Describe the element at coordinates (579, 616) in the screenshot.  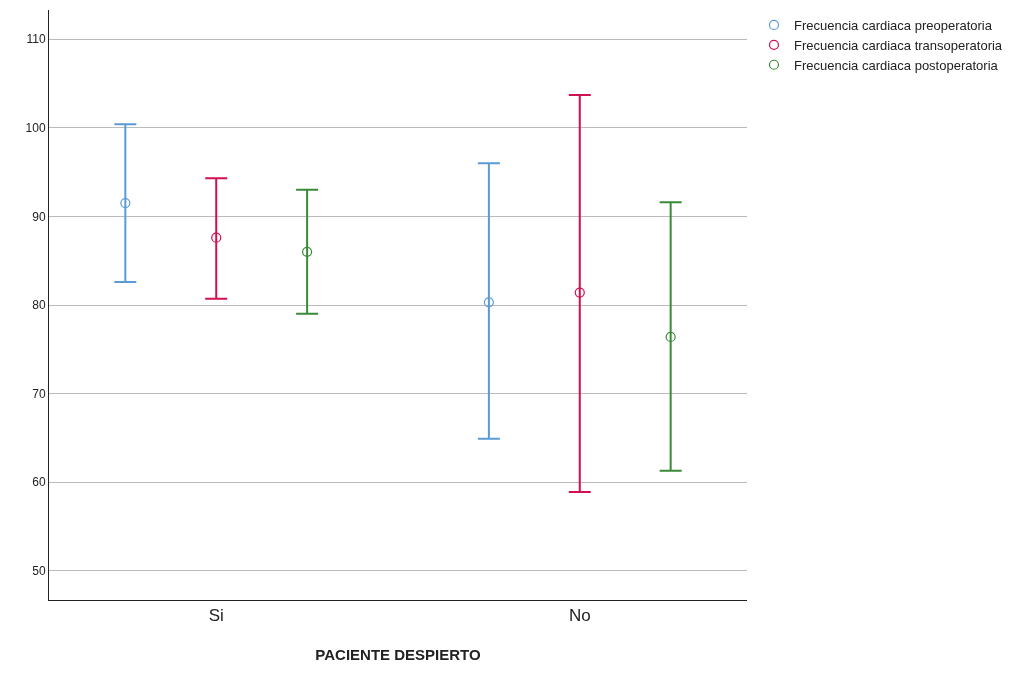
I see `x-tick-label: No` at that location.